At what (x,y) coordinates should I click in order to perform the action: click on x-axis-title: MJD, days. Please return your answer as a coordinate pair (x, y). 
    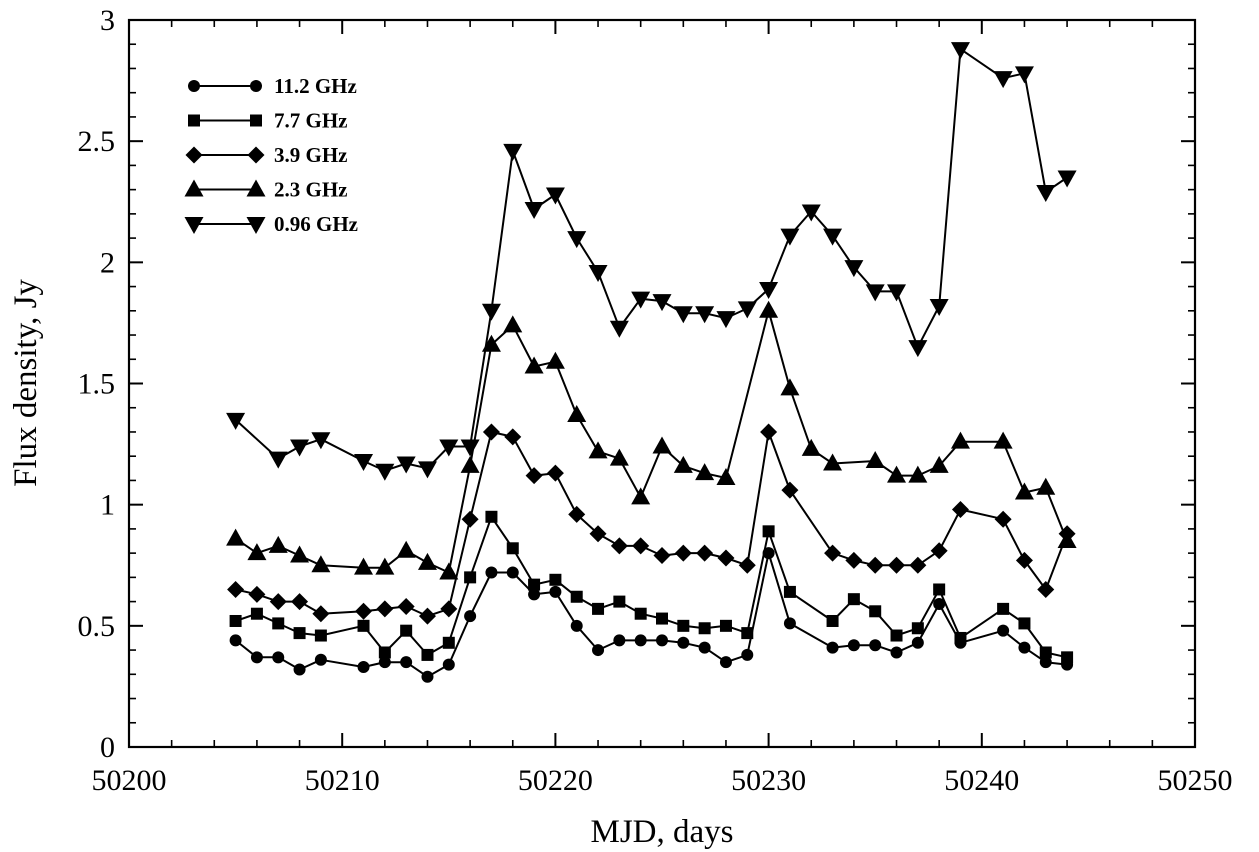
    Looking at the image, I should click on (661, 832).